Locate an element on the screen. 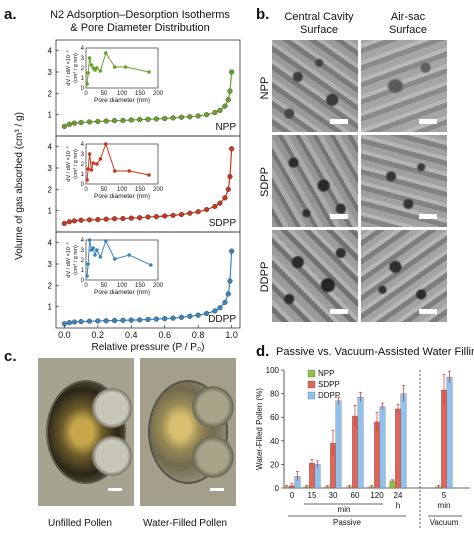  inset-x-tick-label: 100 is located at coordinates (122, 190).